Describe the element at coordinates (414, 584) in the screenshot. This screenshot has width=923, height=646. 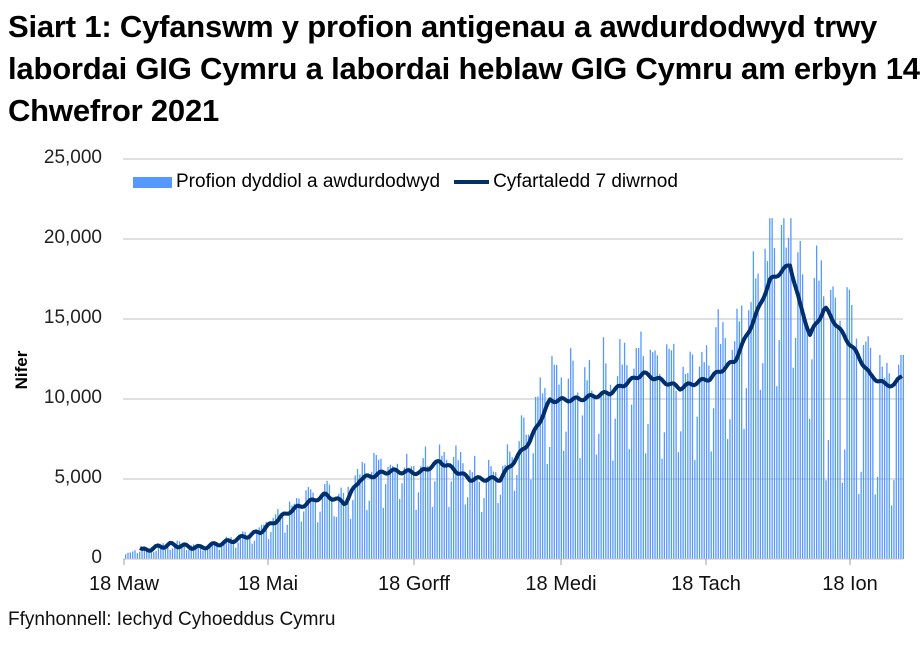
I see `x-tick-18-gorff: 18 Gorff` at that location.